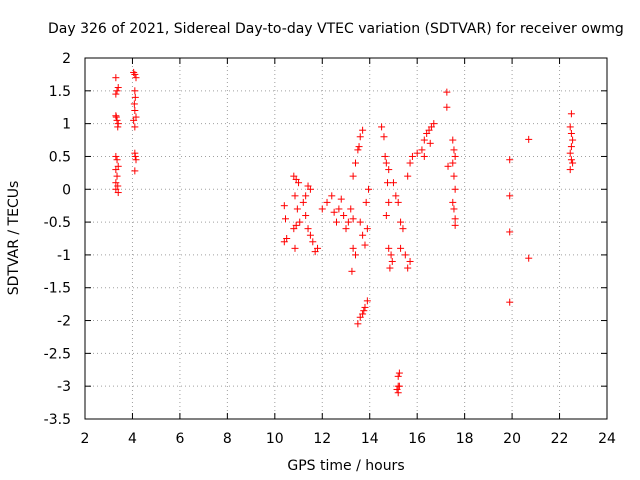  I want to click on x-tick-label: 6, so click(179, 439).